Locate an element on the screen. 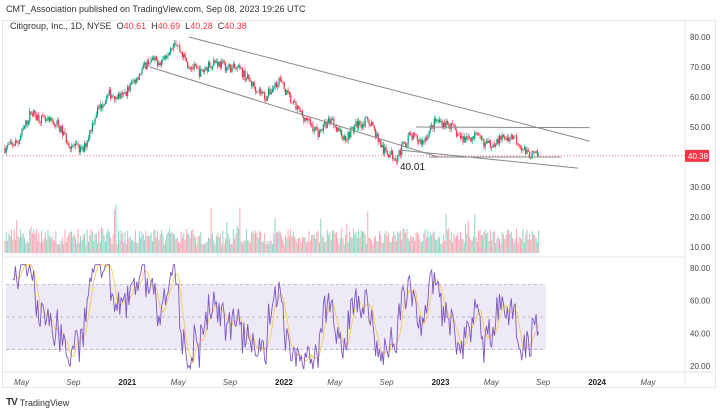 The height and width of the screenshot is (412, 720). rsi-tick: 40.00 is located at coordinates (700, 333).